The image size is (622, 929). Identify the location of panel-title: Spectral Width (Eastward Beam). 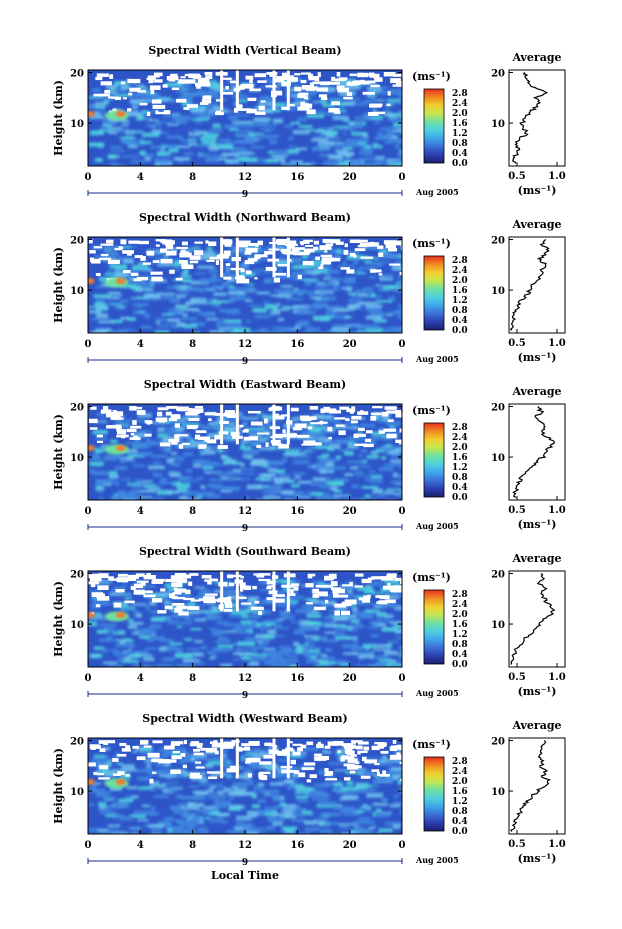
(245, 384).